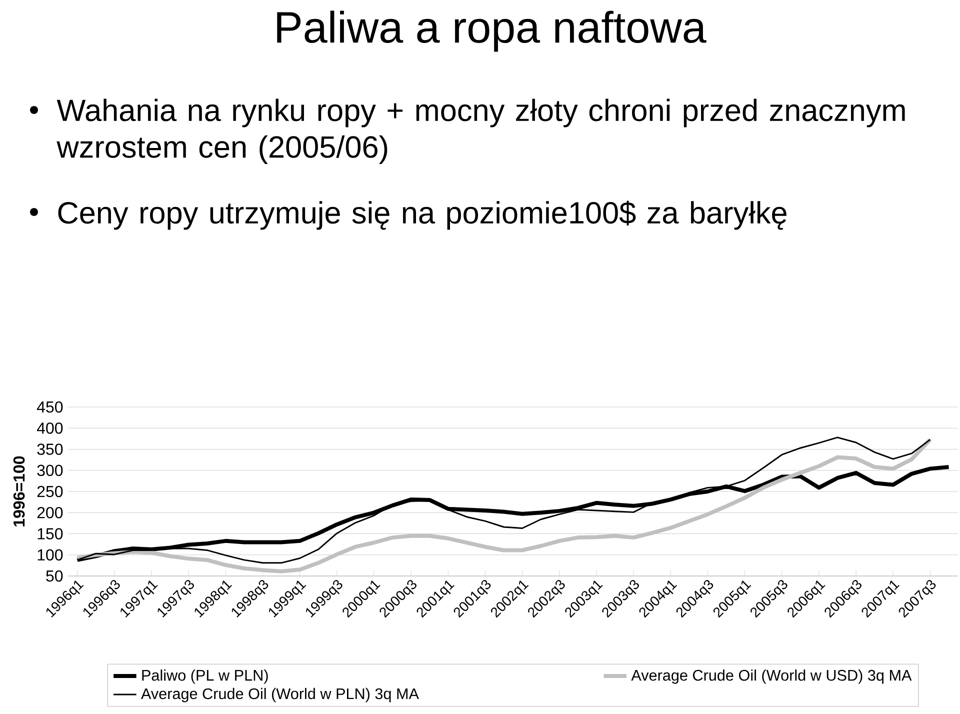 This screenshot has height=714, width=960. What do you see at coordinates (50, 534) in the screenshot?
I see `y-tick-label: 150` at bounding box center [50, 534].